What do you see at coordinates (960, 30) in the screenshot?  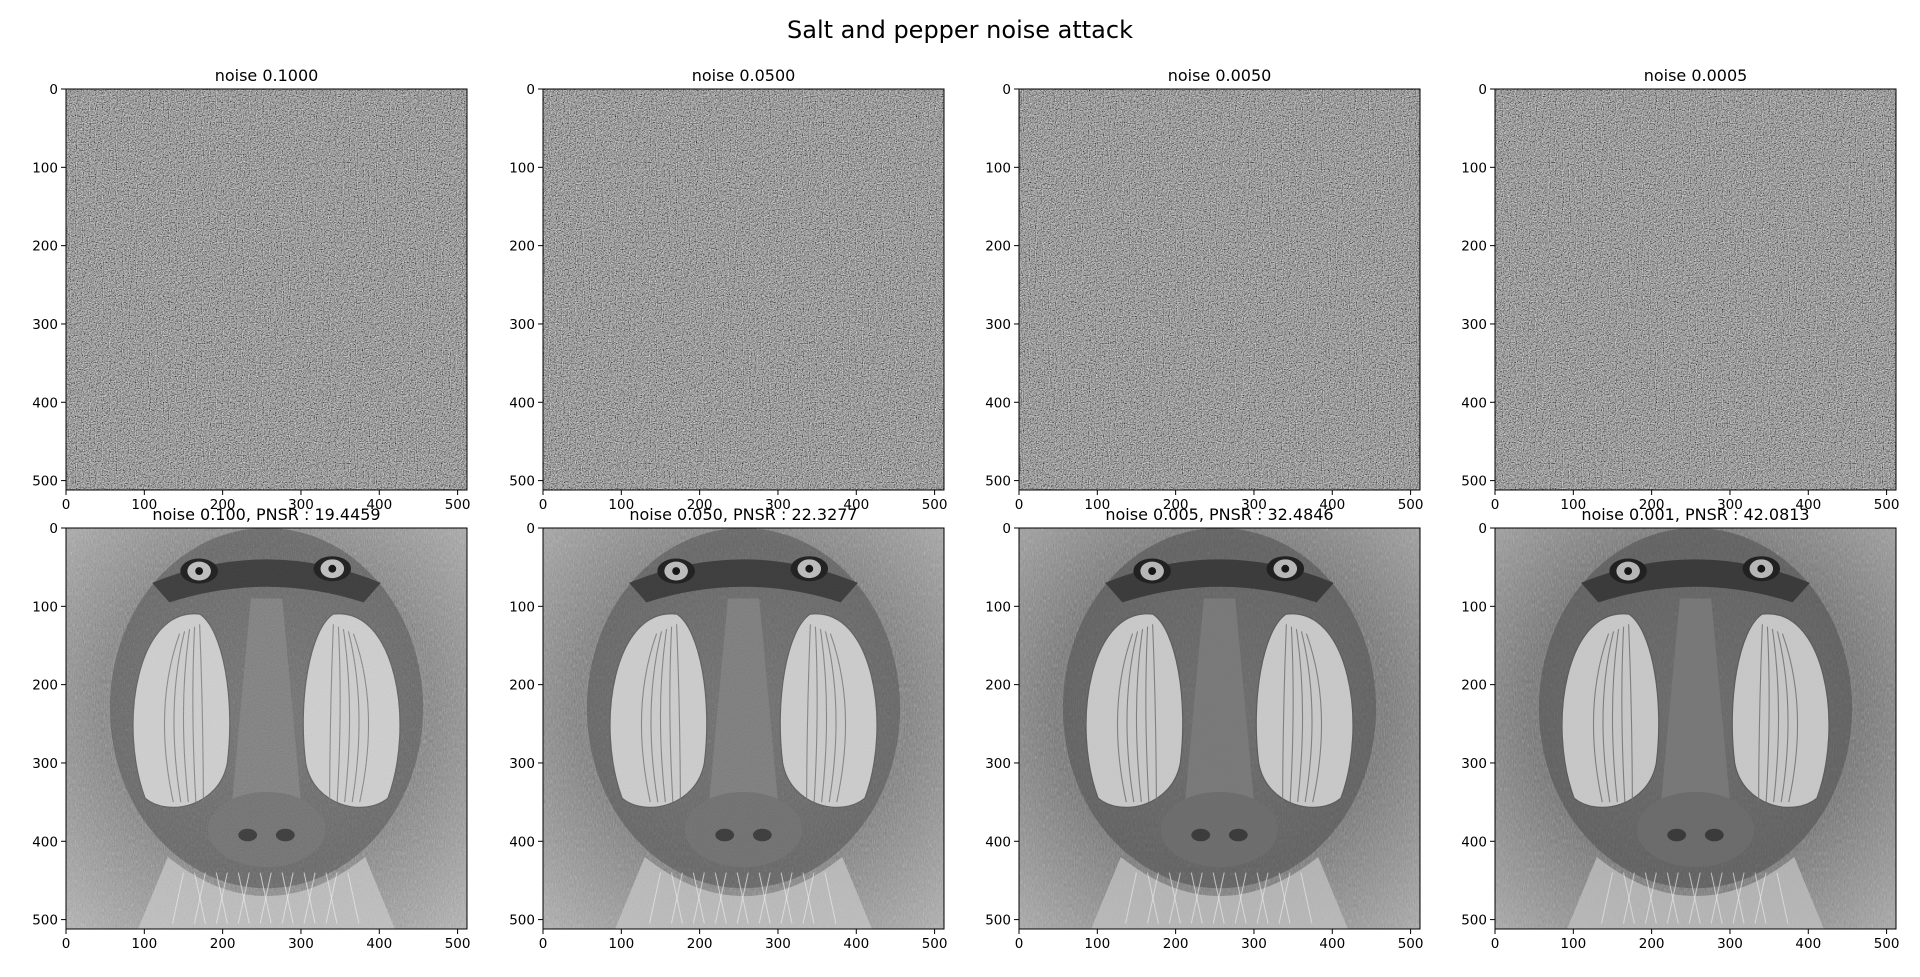 I see `figure-title: Salt and pepper noise attack` at bounding box center [960, 30].